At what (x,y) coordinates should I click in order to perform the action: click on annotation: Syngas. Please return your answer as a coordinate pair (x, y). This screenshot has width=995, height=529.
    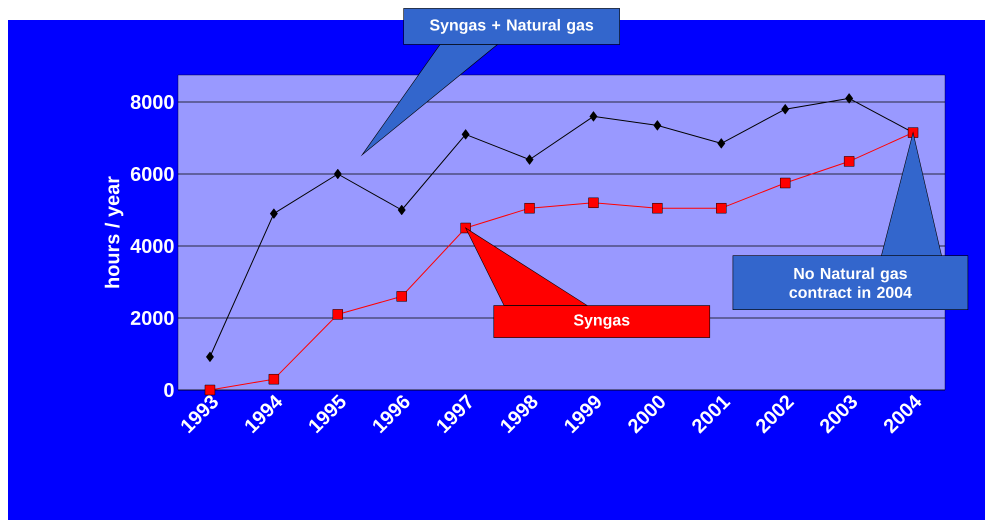
    Looking at the image, I should click on (602, 321).